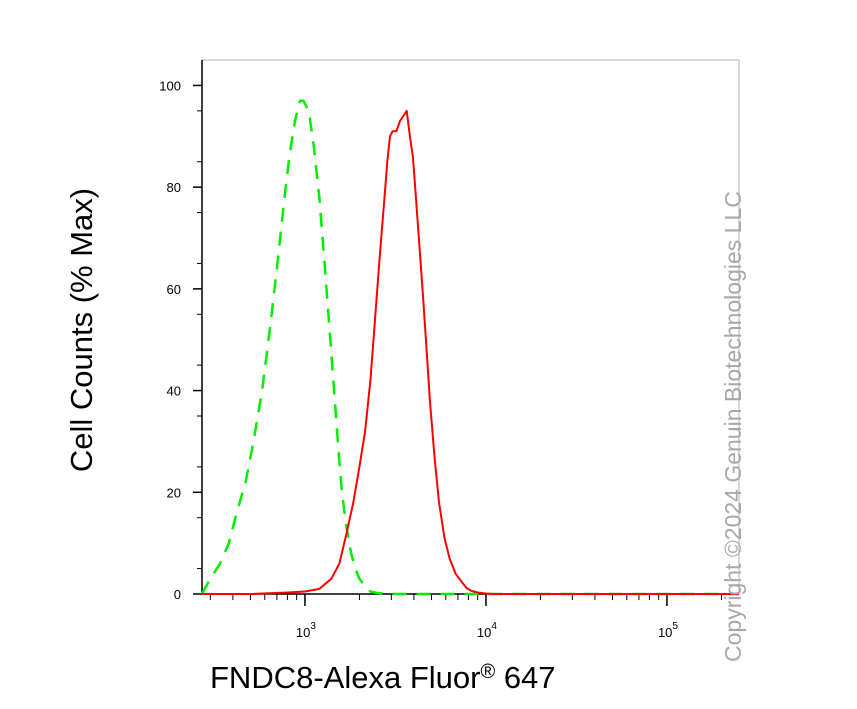  Describe the element at coordinates (81, 330) in the screenshot. I see `y-axis-title: Cell Counts (% Max)` at that location.